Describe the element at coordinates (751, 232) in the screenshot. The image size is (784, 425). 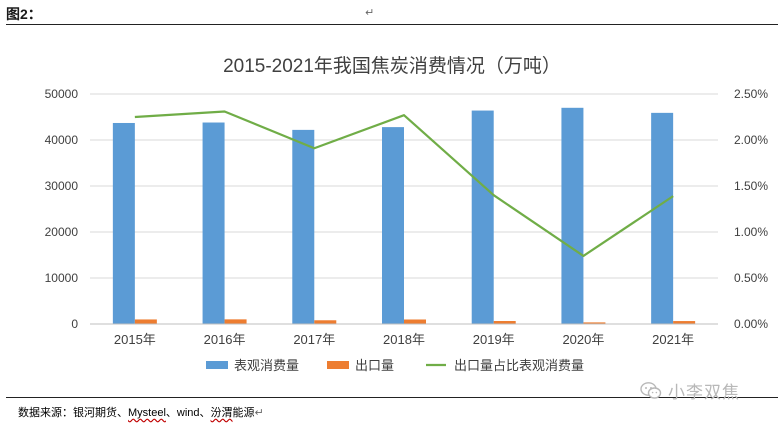
I see `y-right-tick-label: 1.00%` at that location.